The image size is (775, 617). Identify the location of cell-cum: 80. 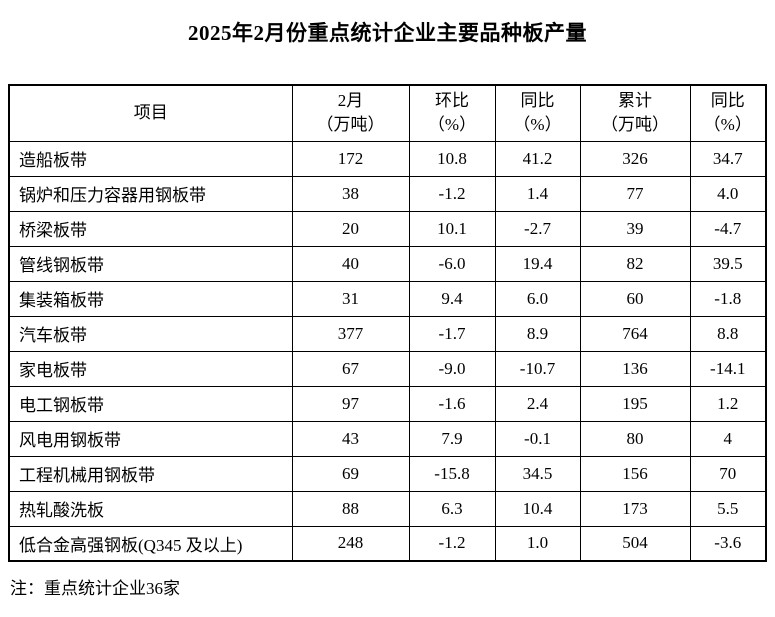
(635, 438).